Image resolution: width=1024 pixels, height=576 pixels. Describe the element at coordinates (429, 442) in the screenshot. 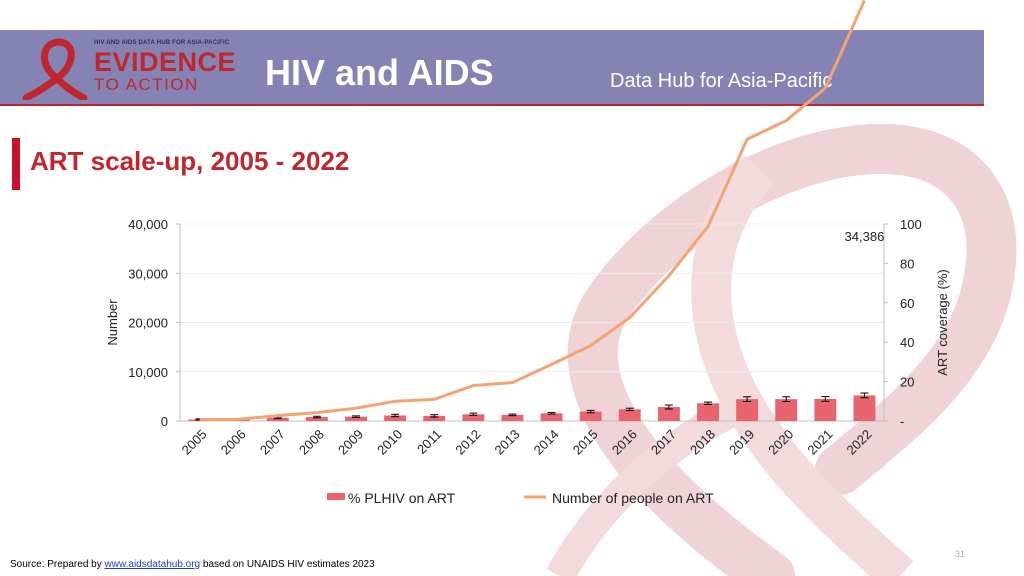

I see `x-tick-label: 2011` at that location.